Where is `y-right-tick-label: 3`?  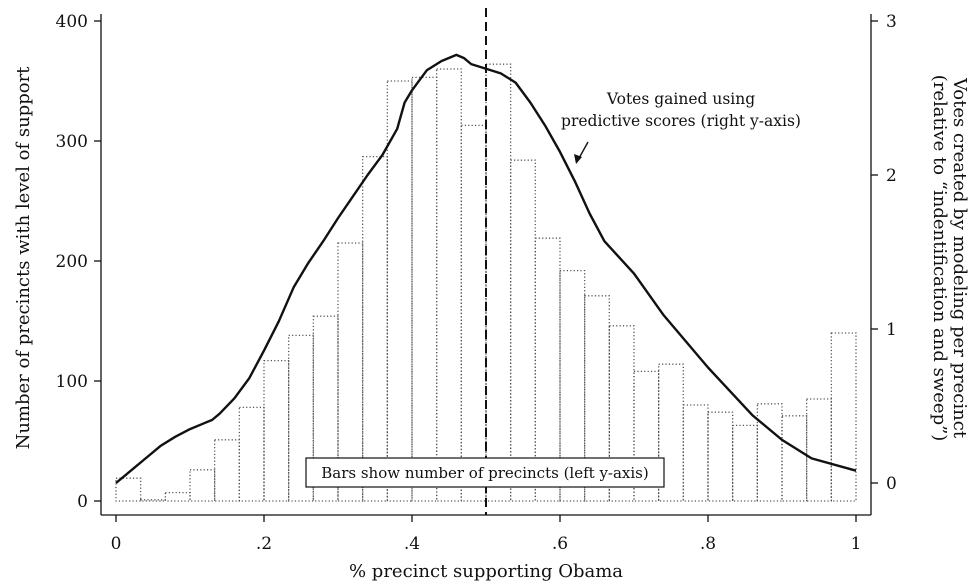
y-right-tick-label: 3 is located at coordinates (891, 22).